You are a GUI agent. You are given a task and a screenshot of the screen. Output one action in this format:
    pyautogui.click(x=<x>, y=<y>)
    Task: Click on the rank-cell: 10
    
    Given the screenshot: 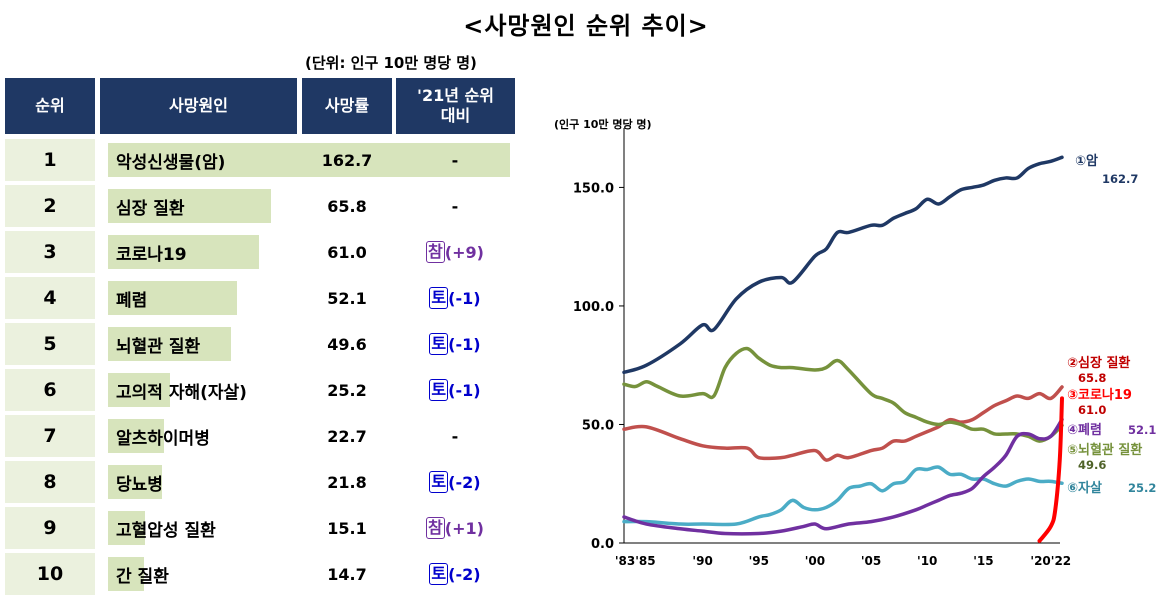 What is the action you would take?
    pyautogui.click(x=50, y=574)
    